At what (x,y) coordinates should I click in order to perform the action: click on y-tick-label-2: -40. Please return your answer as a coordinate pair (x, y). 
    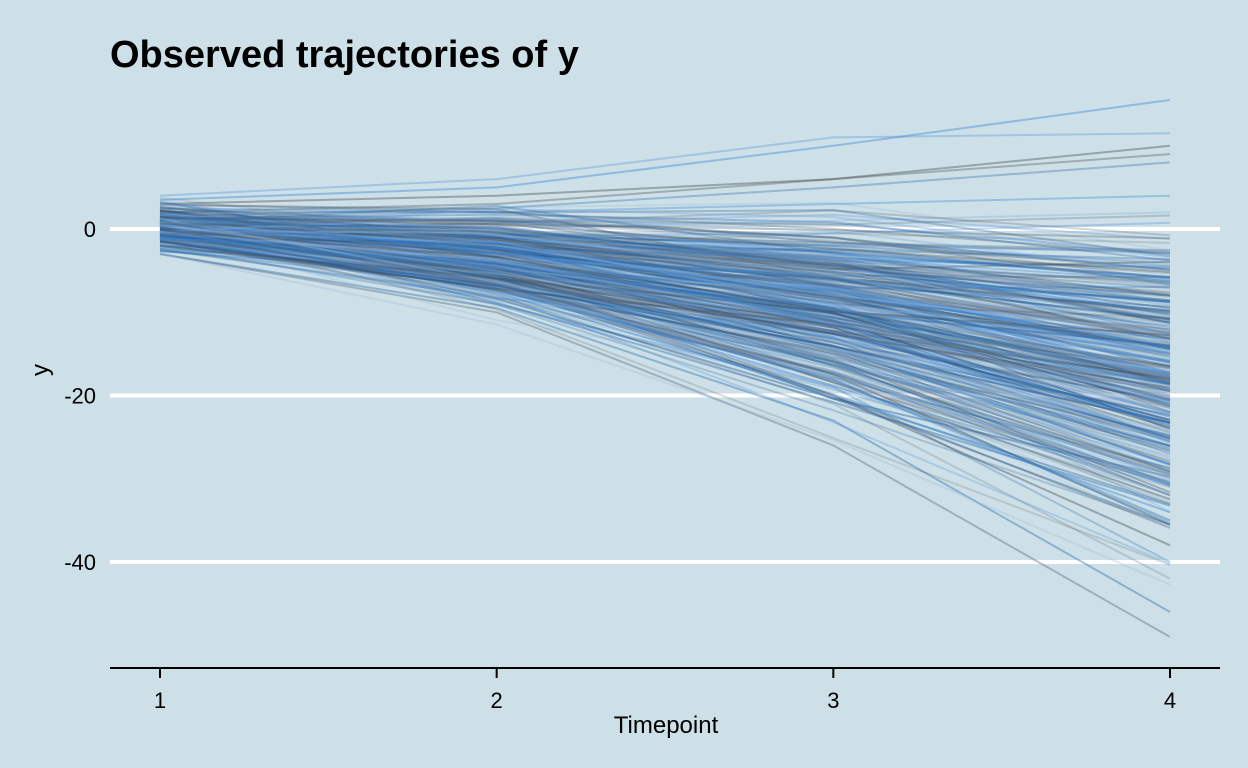
    Looking at the image, I should click on (80, 562).